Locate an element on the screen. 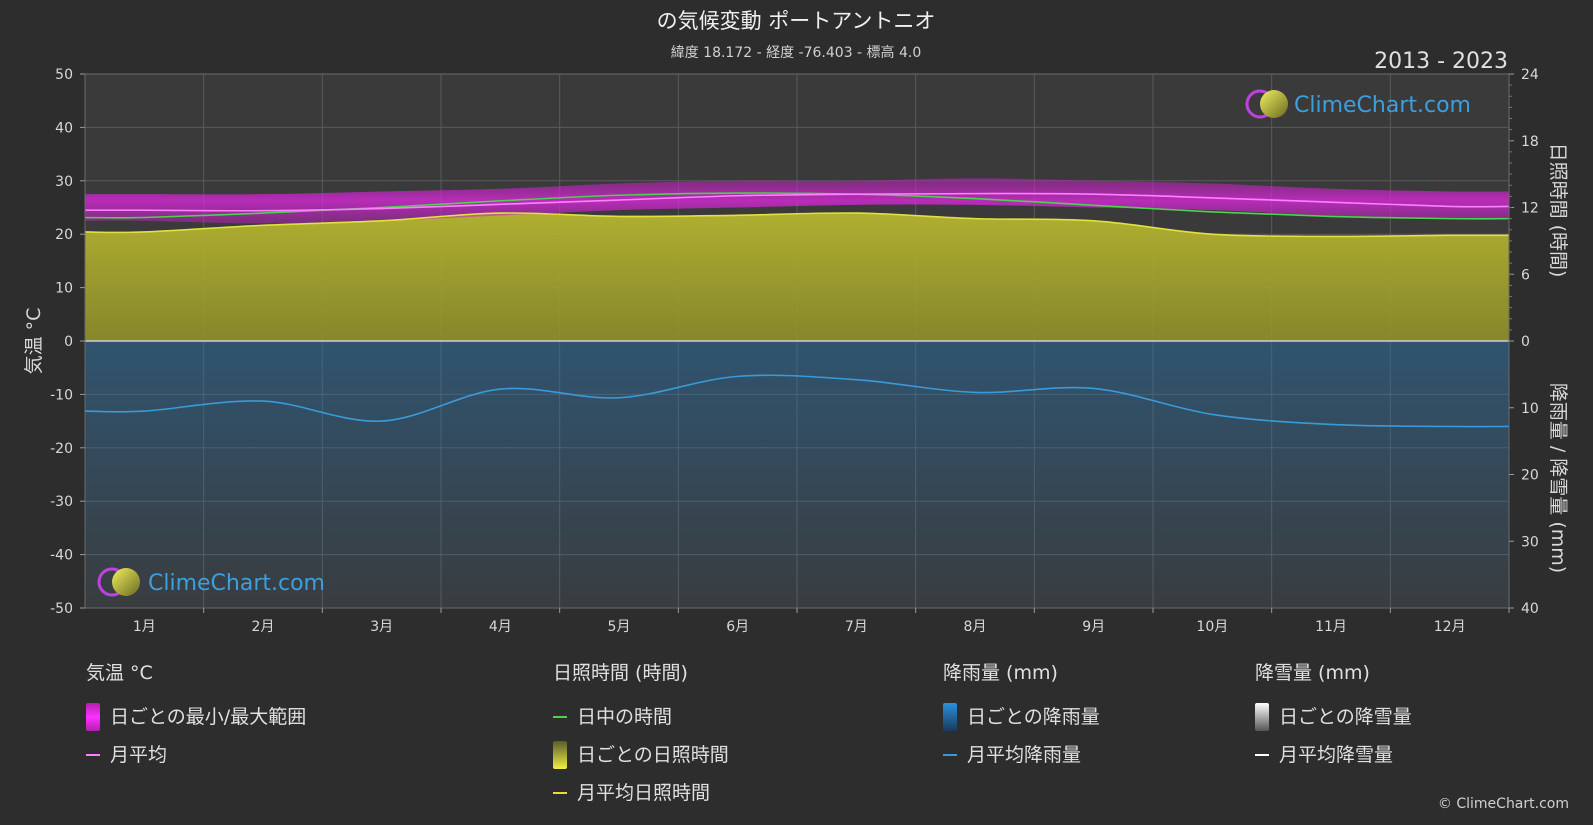 This screenshot has height=825, width=1593. temp-range-band is located at coordinates (797, 201).